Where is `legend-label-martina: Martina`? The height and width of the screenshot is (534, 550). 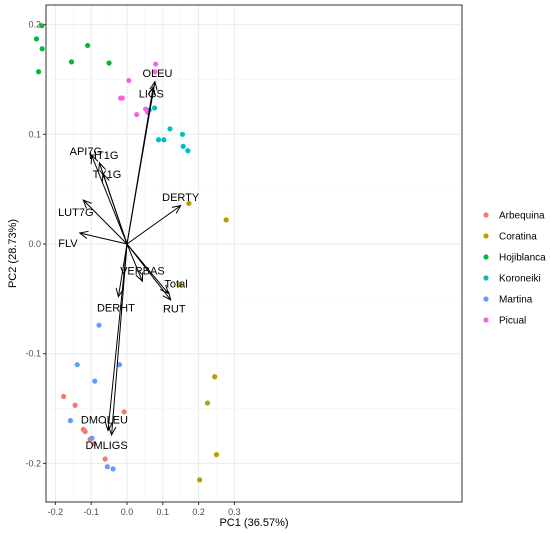 legend-label-martina: Martina is located at coordinates (516, 300).